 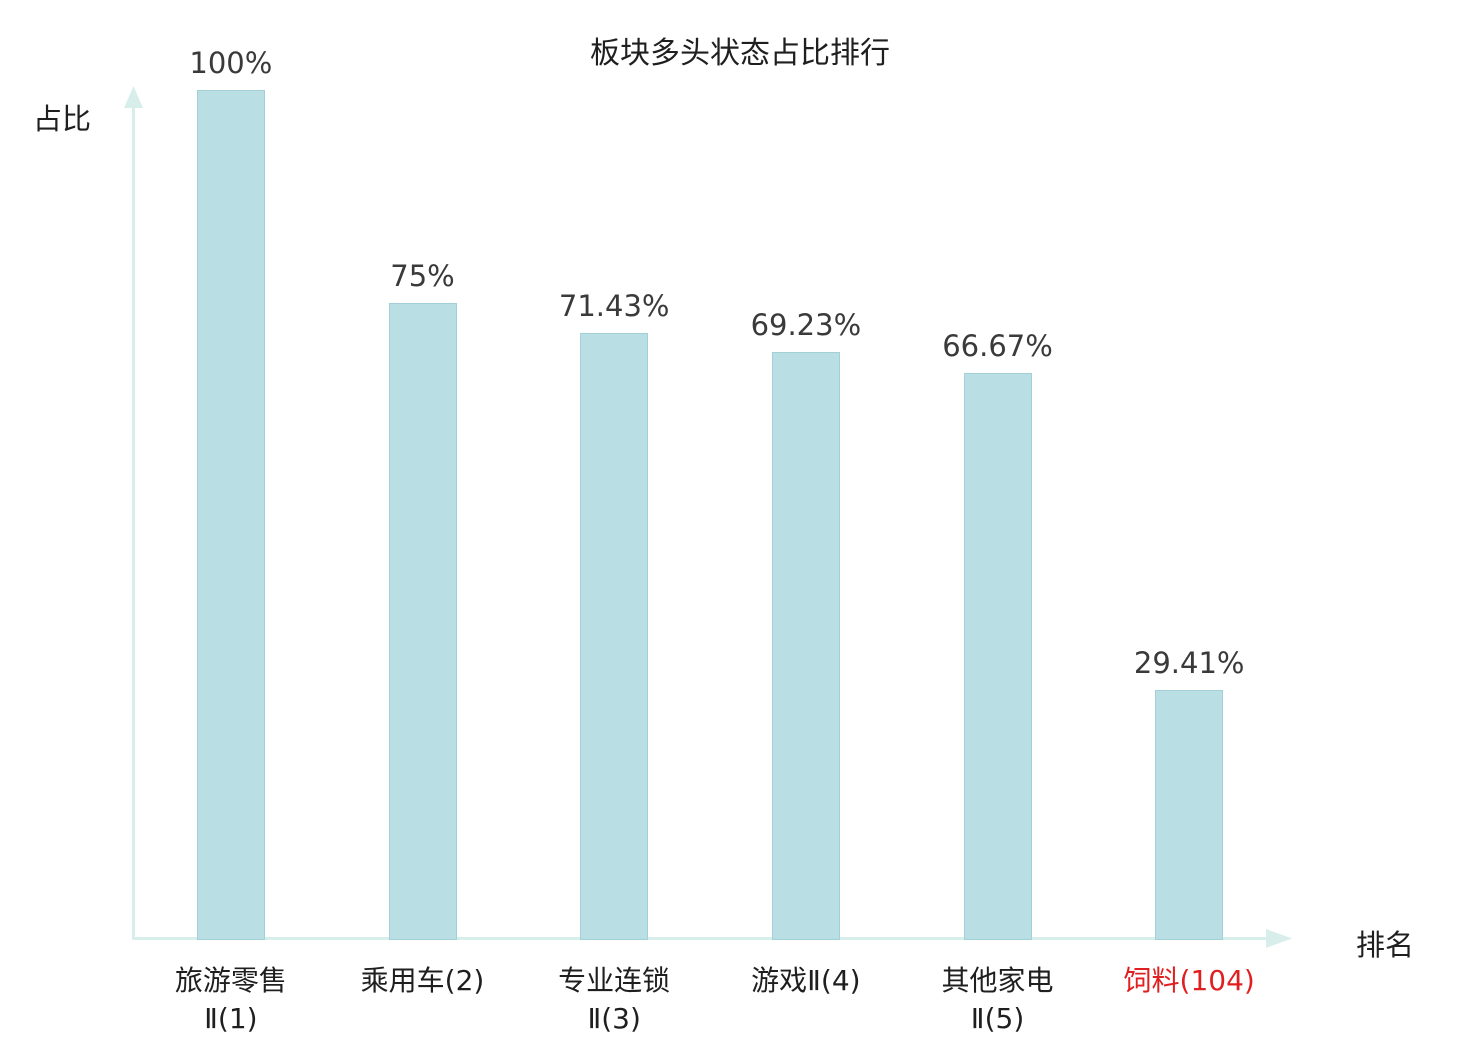 I want to click on y-axis-arrow-icon, so click(x=133, y=97).